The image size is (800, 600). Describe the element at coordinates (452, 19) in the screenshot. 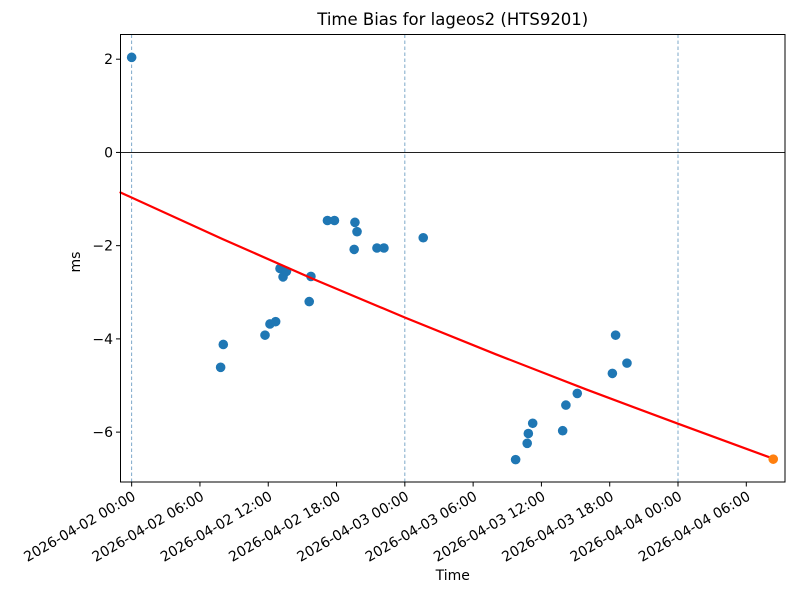

I see `chart-title: Time Bias for lageos2 (HTS9201)` at that location.